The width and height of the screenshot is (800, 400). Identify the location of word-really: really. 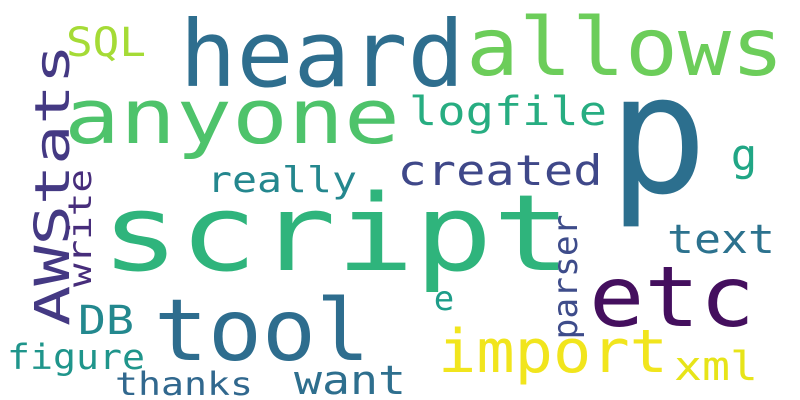
(282, 180).